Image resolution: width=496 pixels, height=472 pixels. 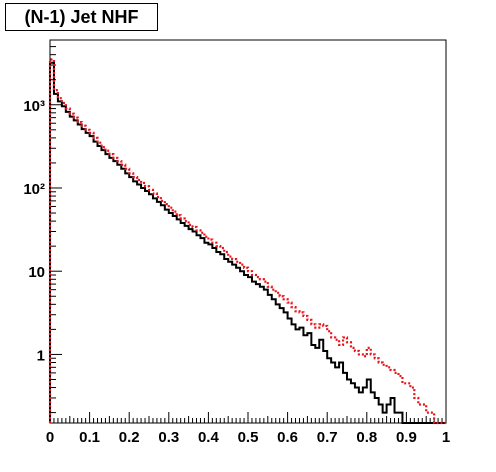 What do you see at coordinates (129, 437) in the screenshot?
I see `x-tick-label: 0.2` at bounding box center [129, 437].